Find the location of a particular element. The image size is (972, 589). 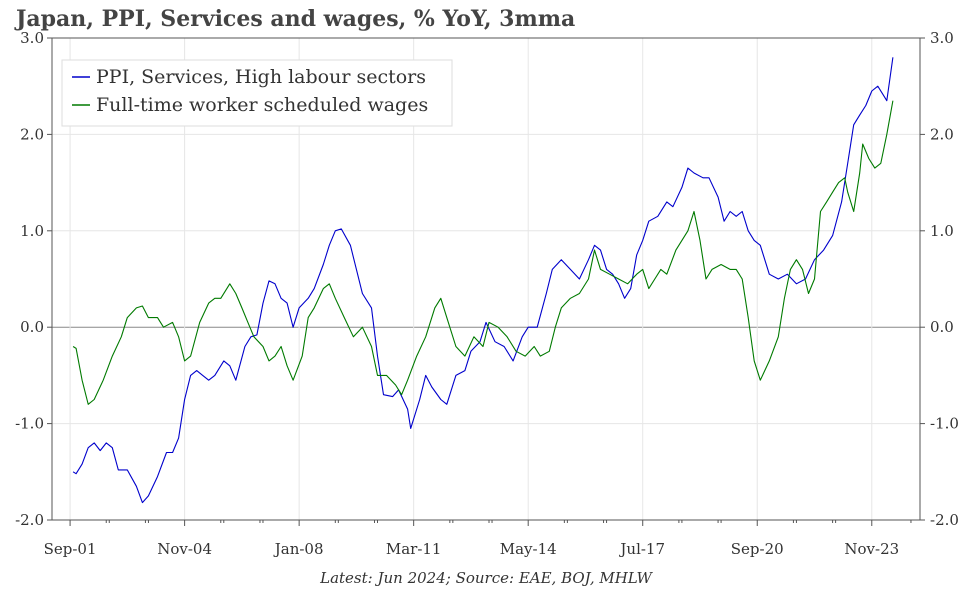

legend-box is located at coordinates (257, 93).